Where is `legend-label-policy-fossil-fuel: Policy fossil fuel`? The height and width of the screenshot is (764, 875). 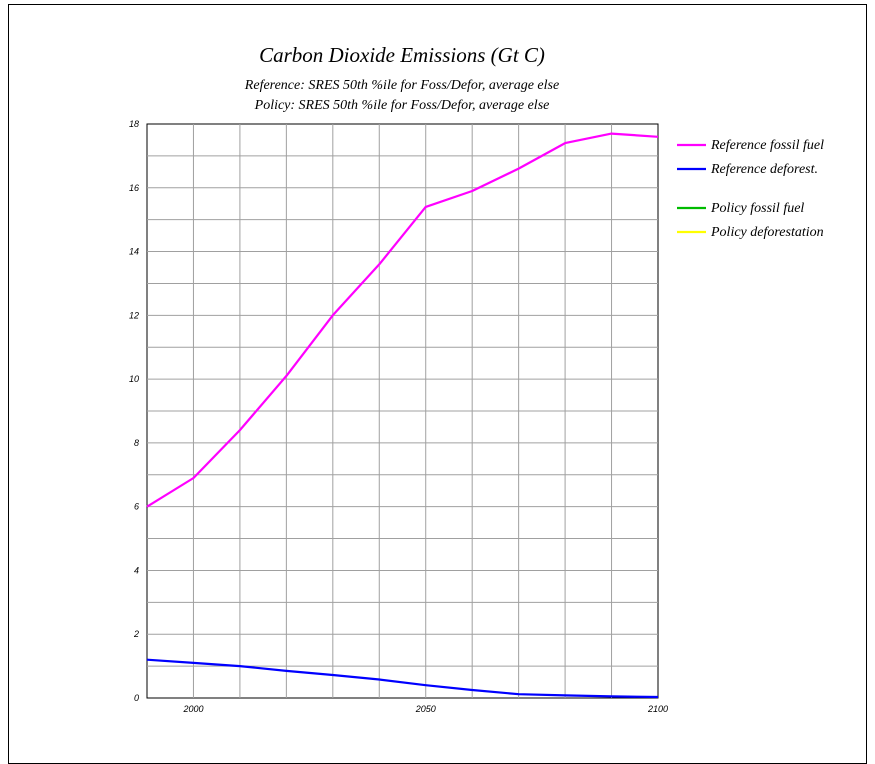
legend-label-policy-fossil-fuel: Policy fossil fuel is located at coordinates (757, 208).